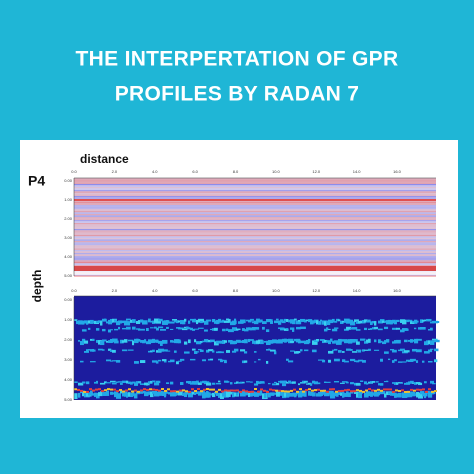 The height and width of the screenshot is (474, 474). Describe the element at coordinates (68, 379) in the screenshot. I see `y-tick-label: 4.00` at that location.